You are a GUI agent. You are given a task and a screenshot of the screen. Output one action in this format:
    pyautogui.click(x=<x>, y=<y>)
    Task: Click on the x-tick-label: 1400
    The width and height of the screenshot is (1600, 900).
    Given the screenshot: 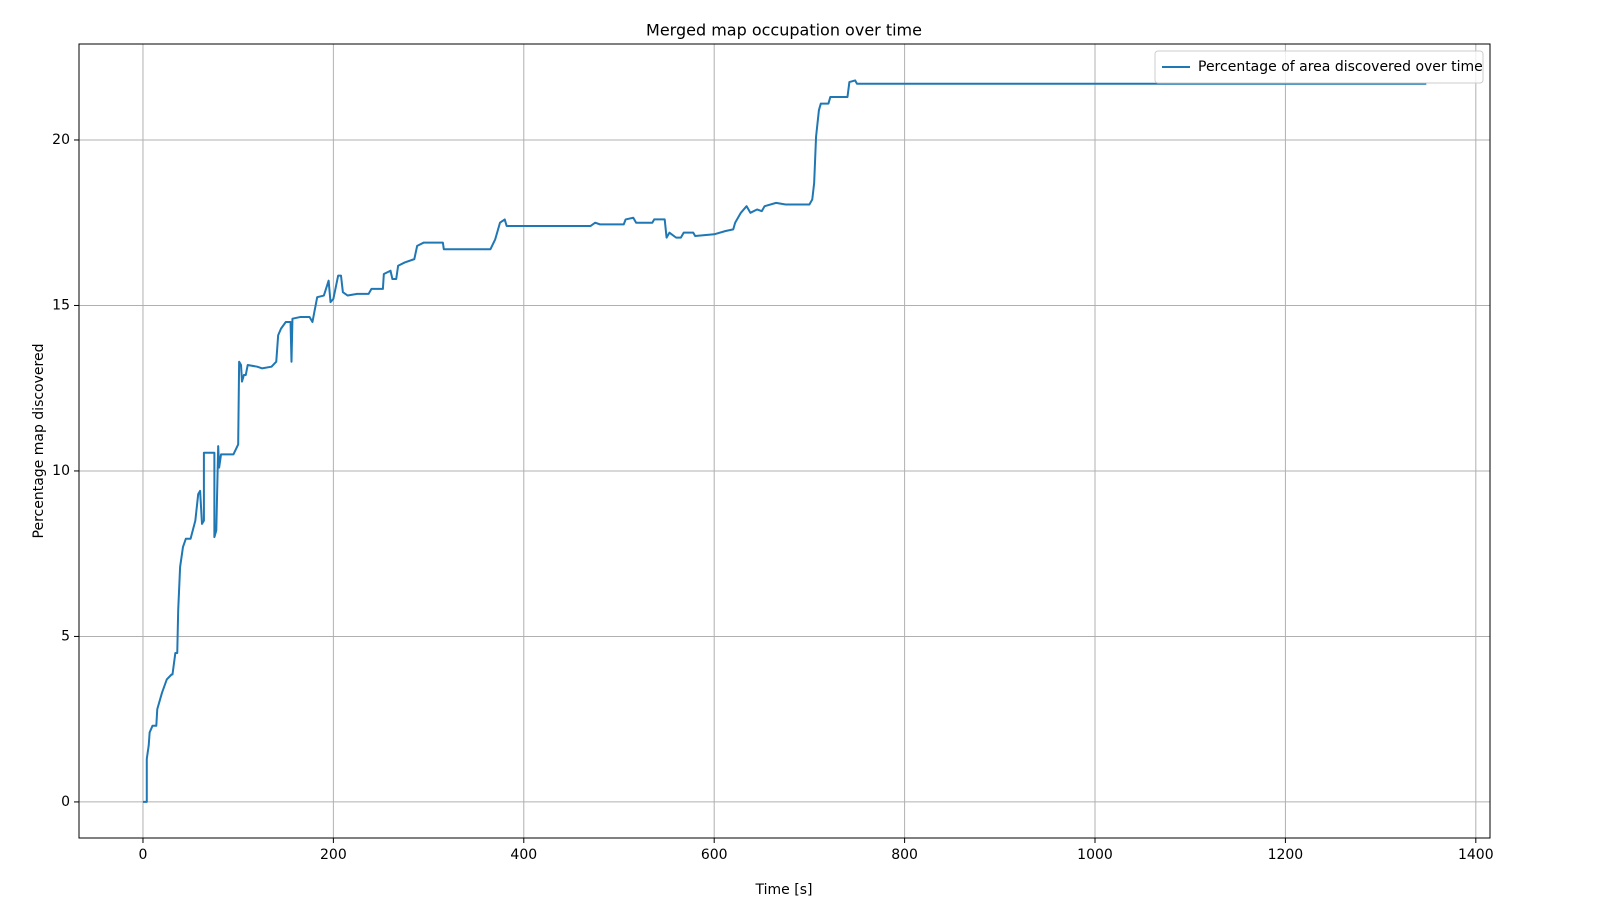 What is the action you would take?
    pyautogui.click(x=1476, y=855)
    